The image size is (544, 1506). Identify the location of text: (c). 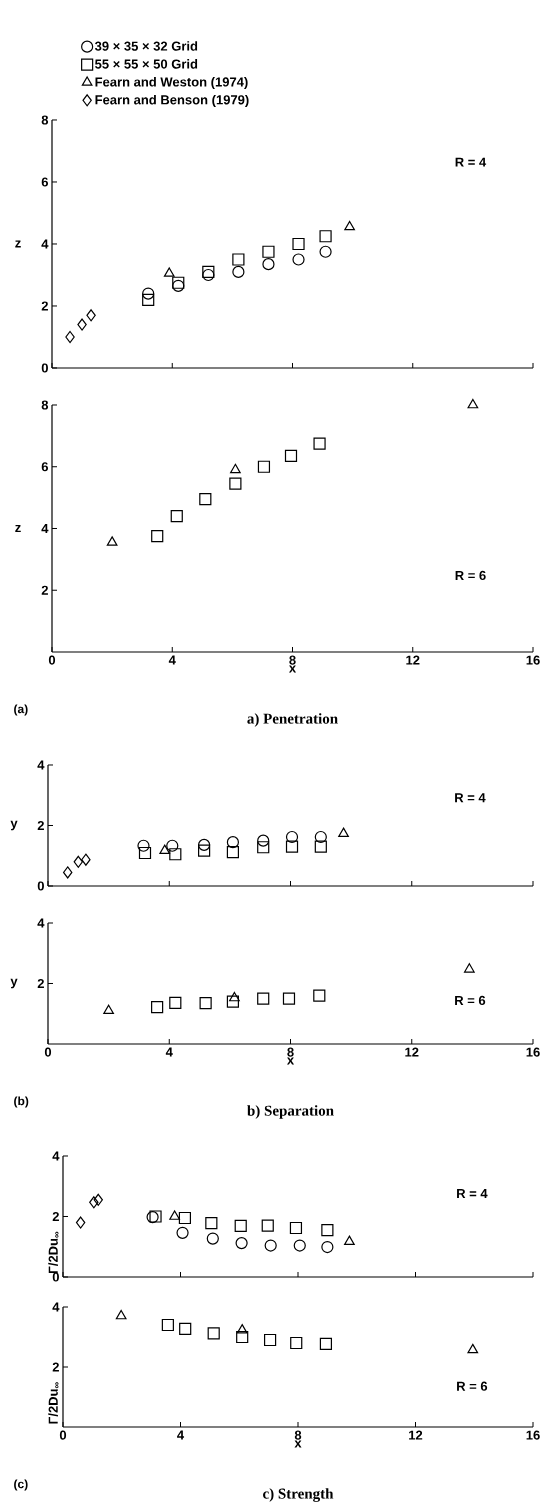
(21, 1485).